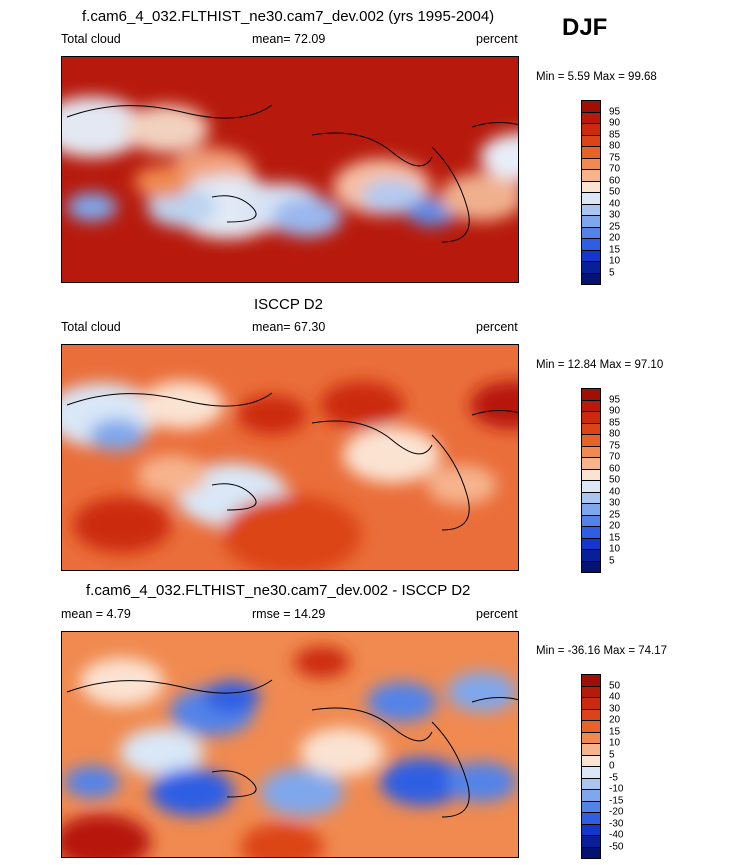 The width and height of the screenshot is (732, 865). I want to click on panel-2-minmax: Min = 12.84 Max = 97.10, so click(600, 365).